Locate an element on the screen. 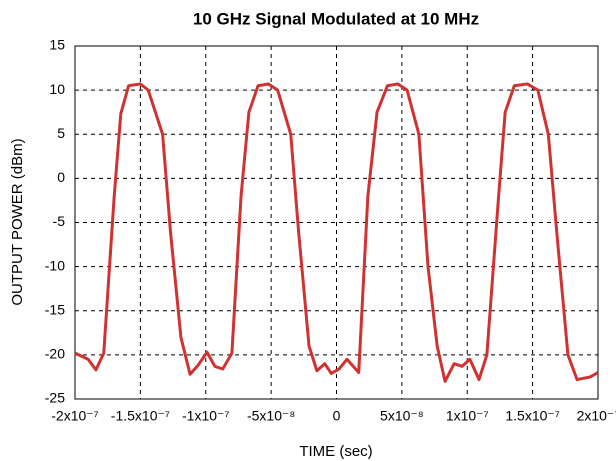 This screenshot has height=461, width=616. y-tick-label: 15 is located at coordinates (57, 45).